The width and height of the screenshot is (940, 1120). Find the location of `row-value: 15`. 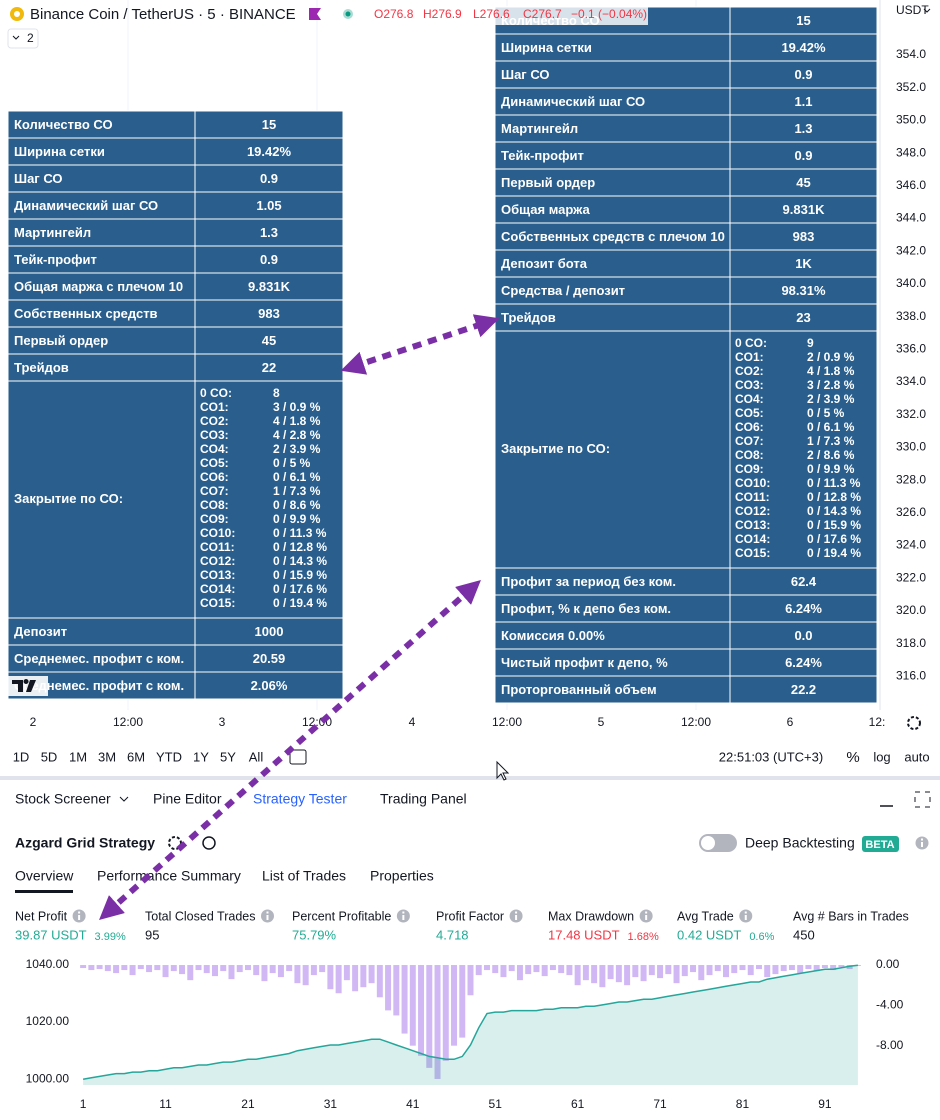

row-value: 15 is located at coordinates (269, 124).